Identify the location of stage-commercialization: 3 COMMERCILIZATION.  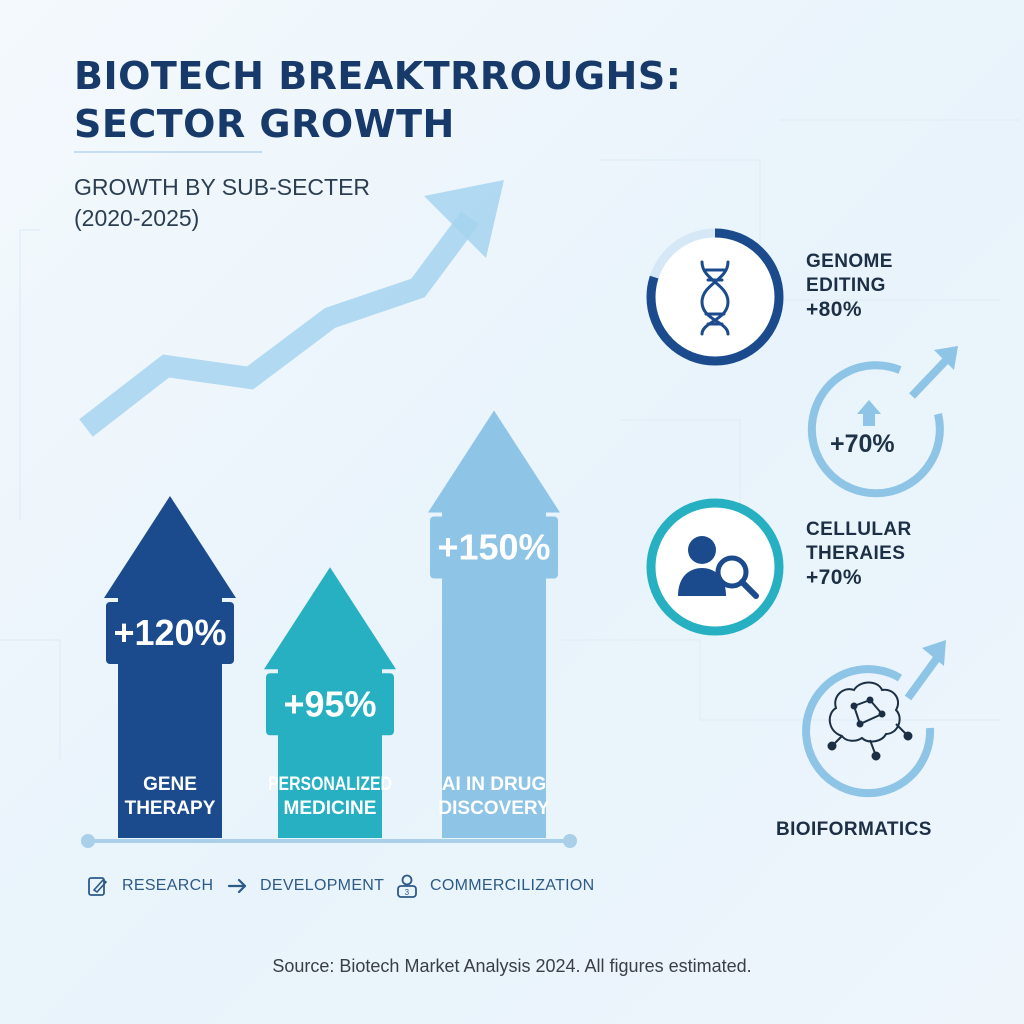
(494, 886).